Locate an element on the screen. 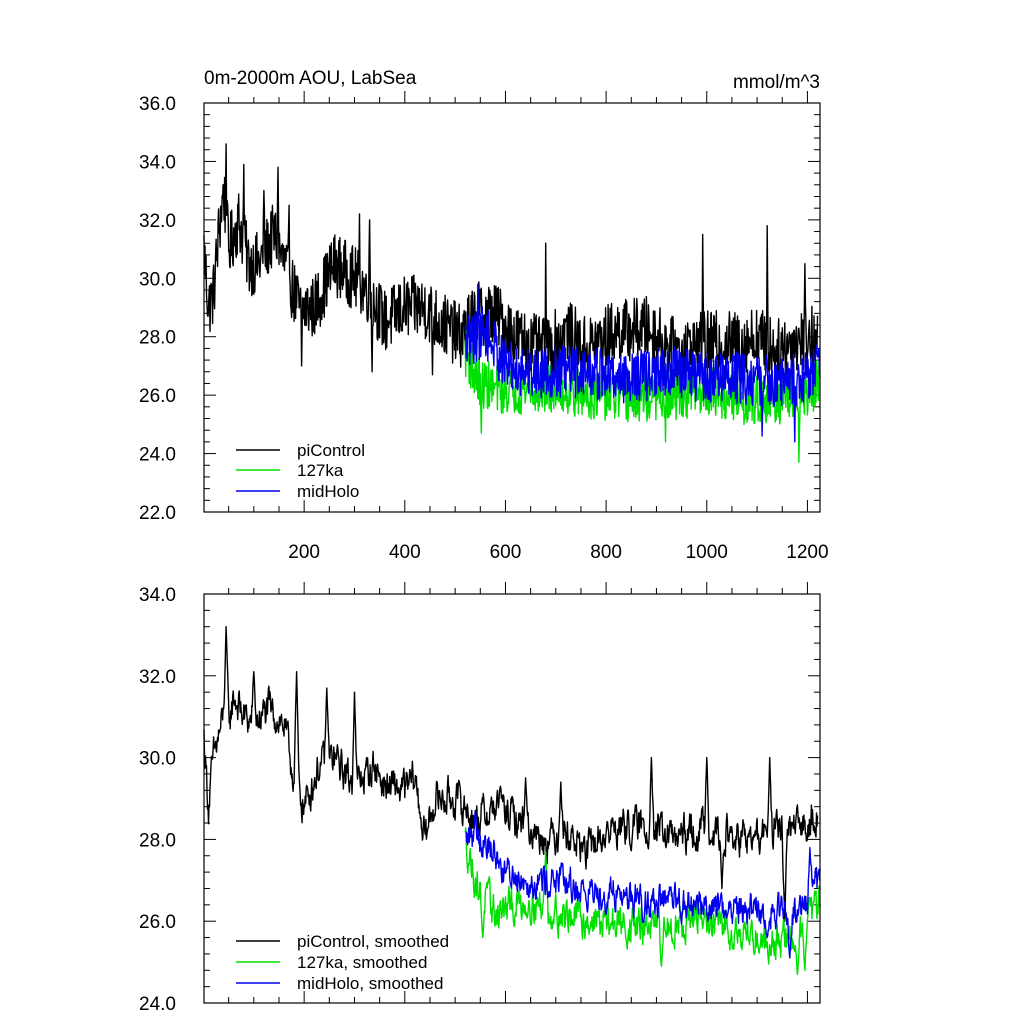 The height and width of the screenshot is (1024, 1024). legend-label-127ka: 127ka, smoothed is located at coordinates (362, 962).